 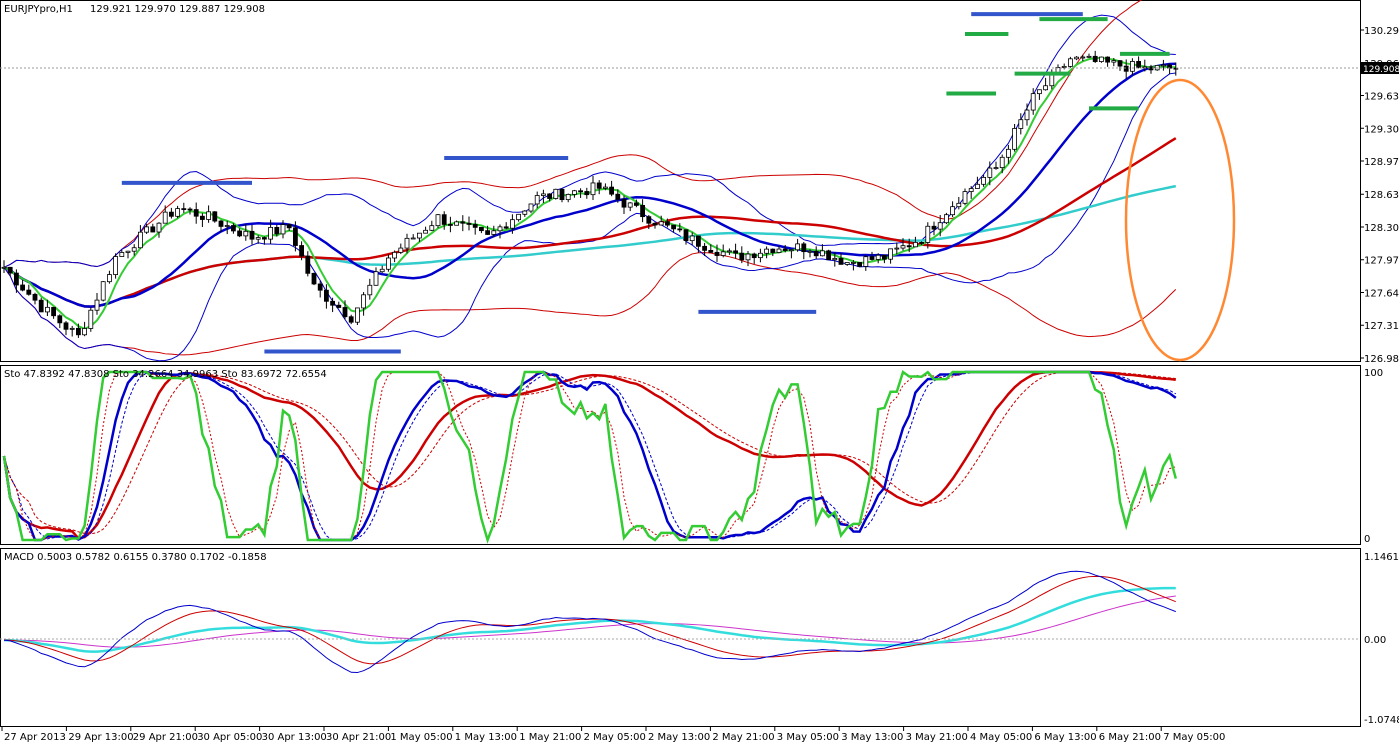 What do you see at coordinates (165, 737) in the screenshot?
I see `time-tick-label: 29 Apr 21:00` at bounding box center [165, 737].